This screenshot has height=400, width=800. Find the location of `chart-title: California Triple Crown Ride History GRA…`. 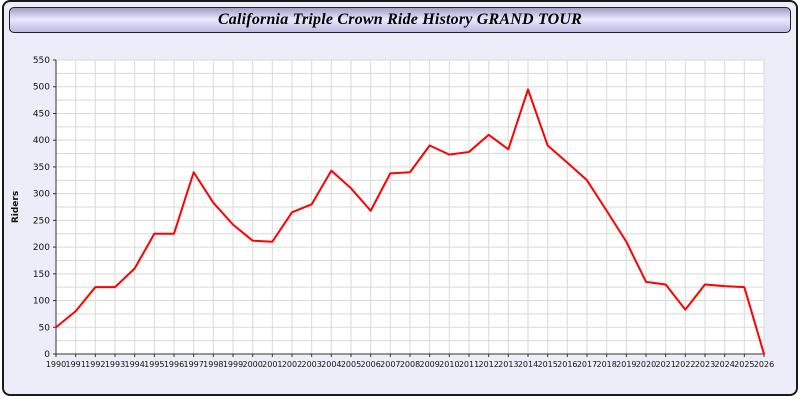

chart-title: California Triple Crown Ride History GRA… is located at coordinates (400, 19).